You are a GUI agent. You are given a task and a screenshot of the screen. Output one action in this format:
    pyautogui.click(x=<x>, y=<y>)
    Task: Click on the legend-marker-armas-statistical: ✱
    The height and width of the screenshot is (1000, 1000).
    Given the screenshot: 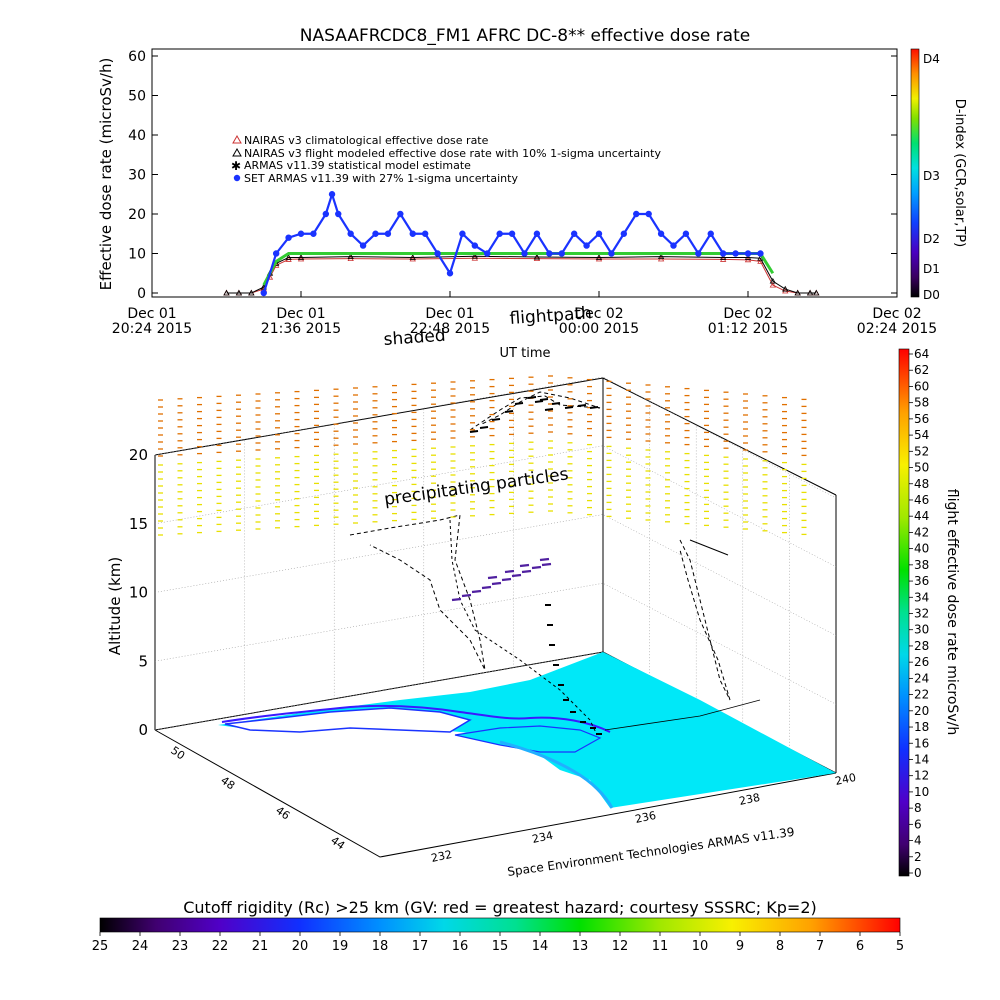 What is the action you would take?
    pyautogui.click(x=236, y=166)
    